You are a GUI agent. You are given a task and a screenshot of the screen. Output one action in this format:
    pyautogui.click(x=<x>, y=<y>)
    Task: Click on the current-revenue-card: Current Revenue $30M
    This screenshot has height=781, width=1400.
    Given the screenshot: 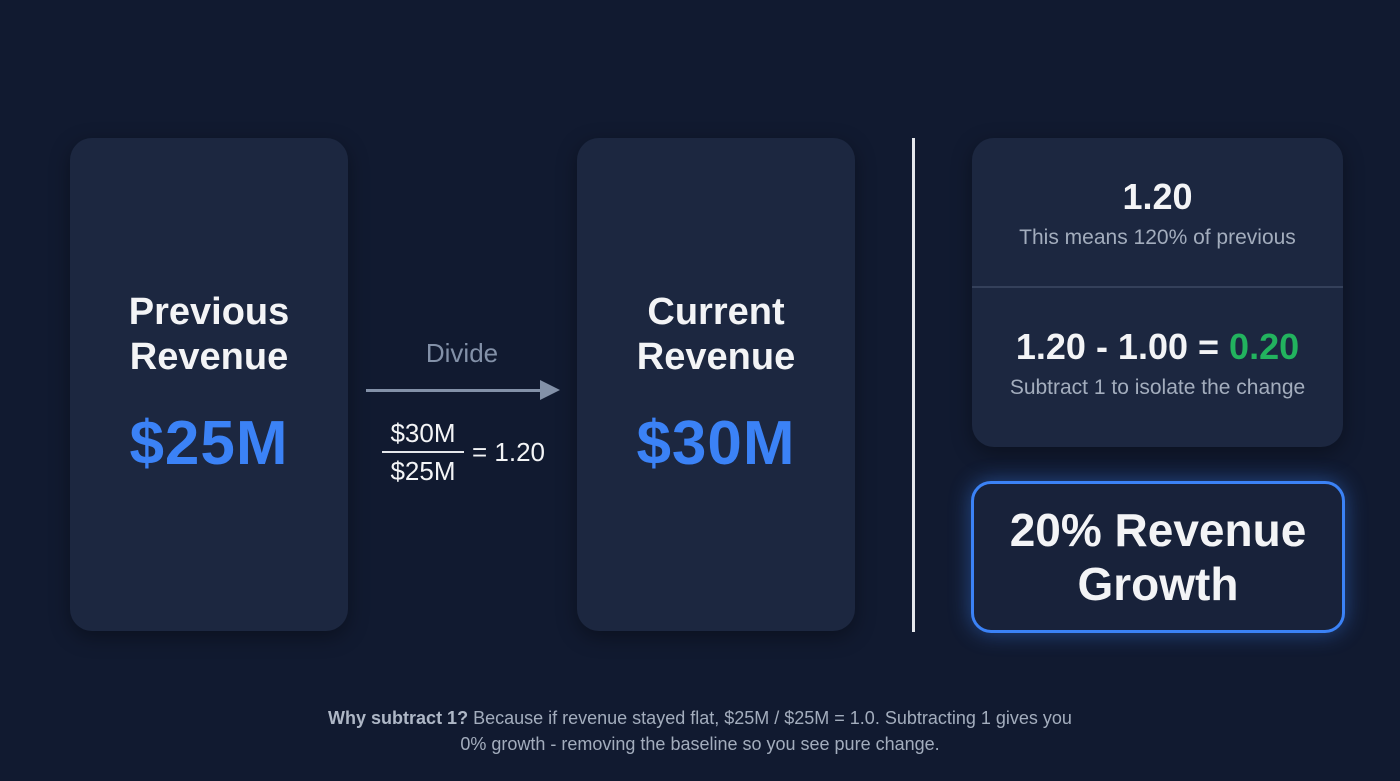 What is the action you would take?
    pyautogui.click(x=716, y=384)
    